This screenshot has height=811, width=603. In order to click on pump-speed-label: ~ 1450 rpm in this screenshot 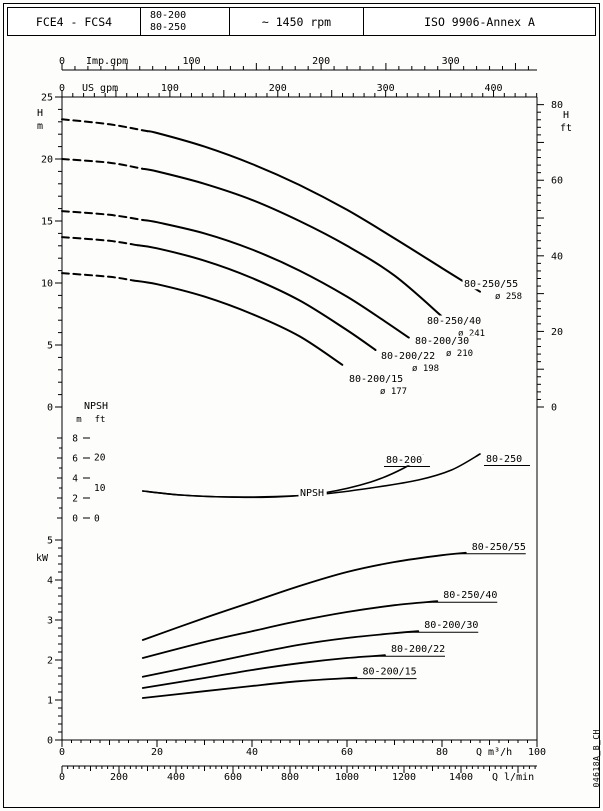, I will do `click(296, 21)`.